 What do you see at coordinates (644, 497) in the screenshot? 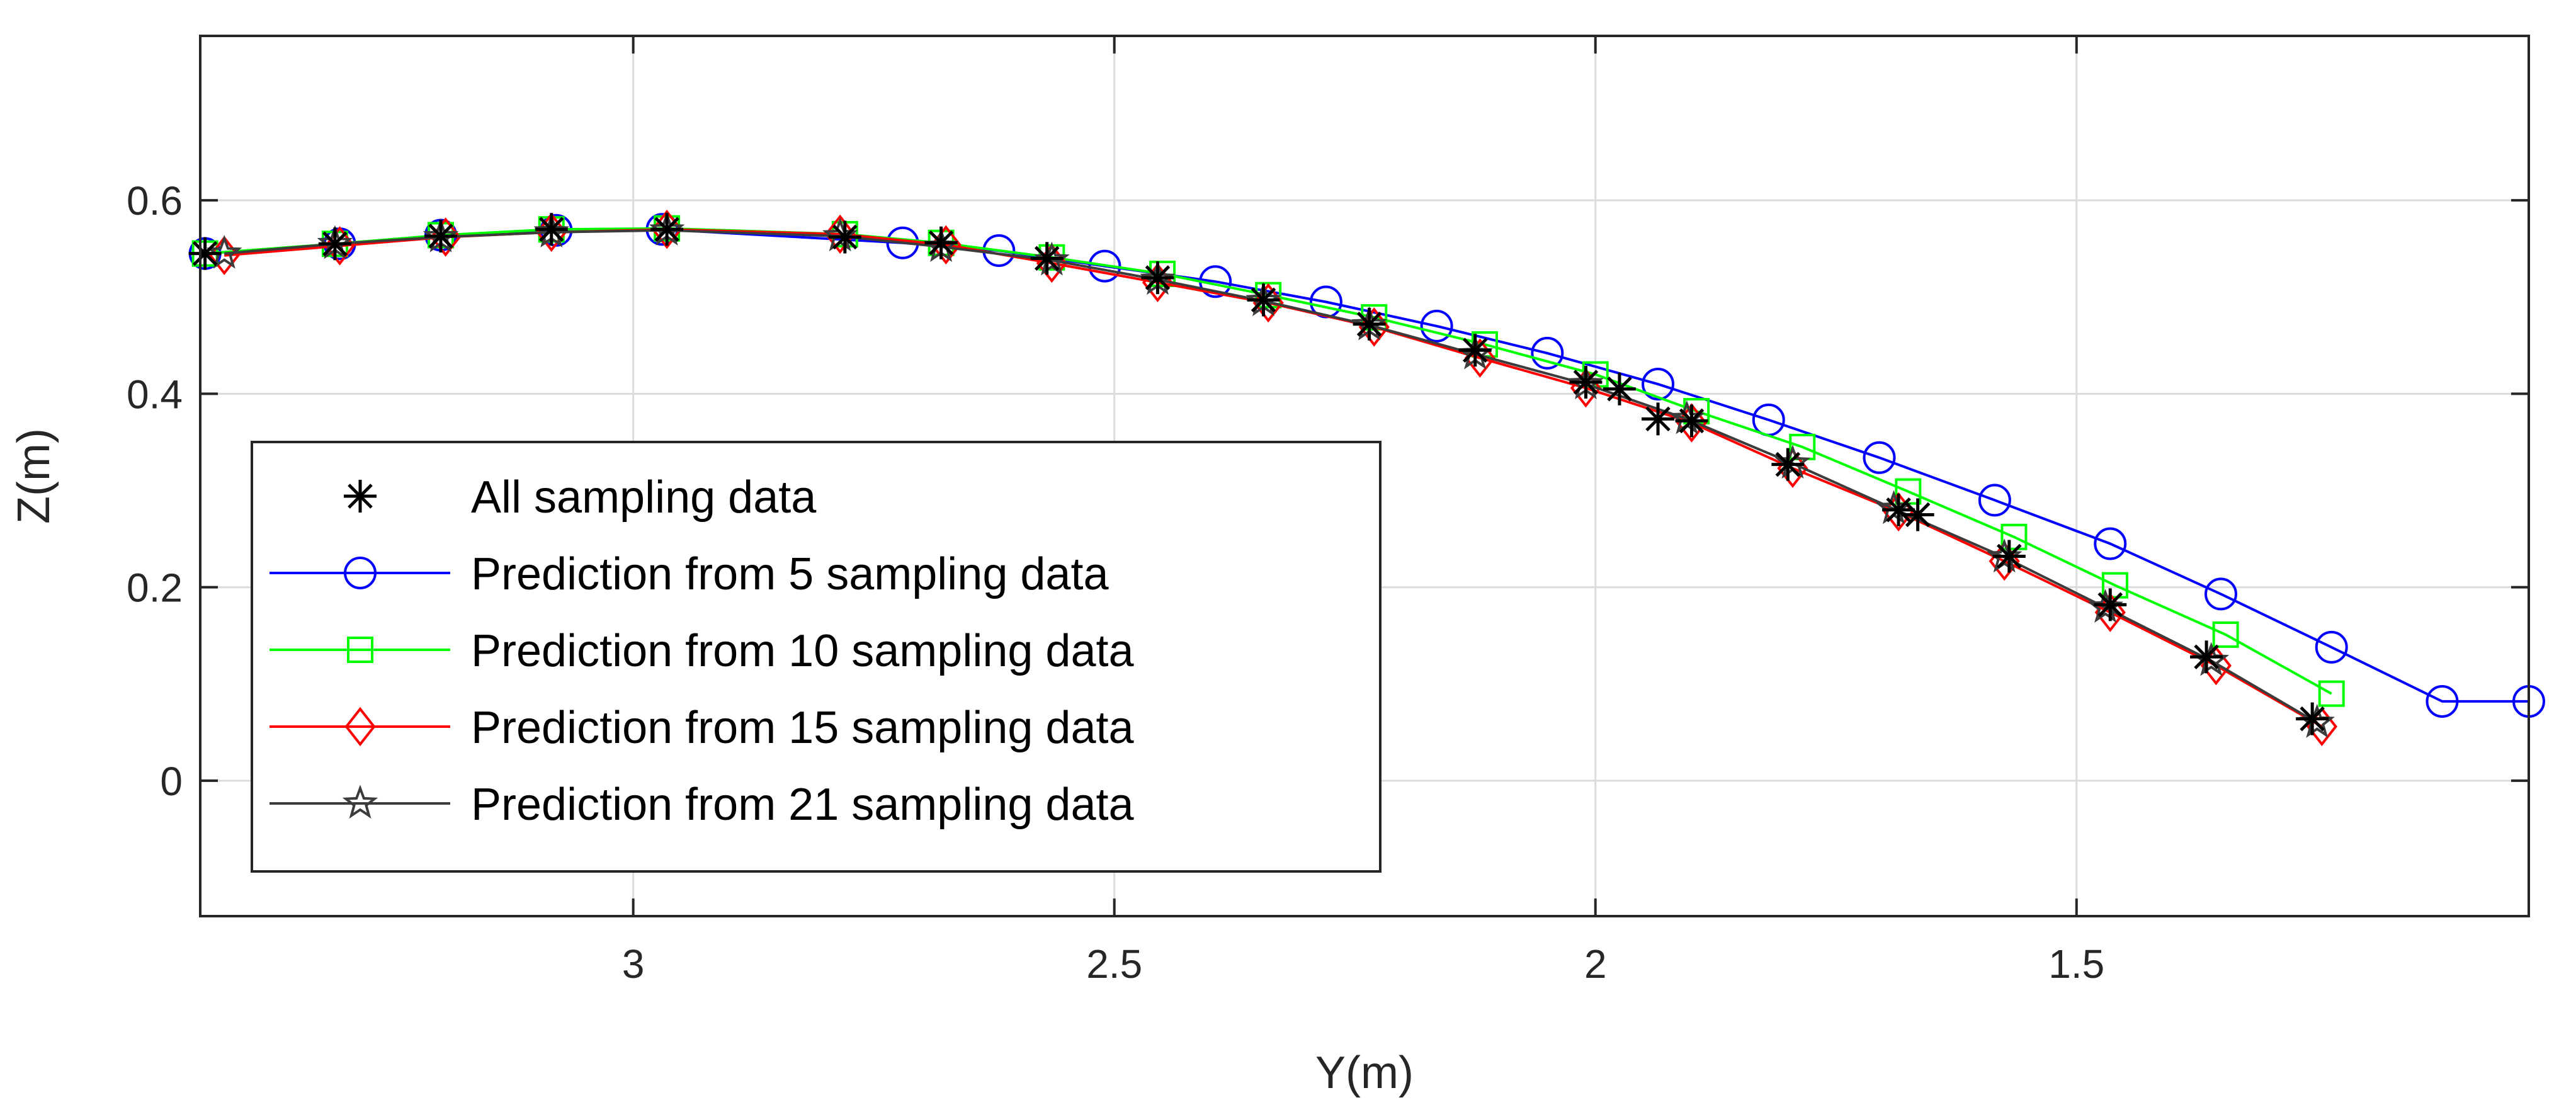
I see `legend-label: All sampling data` at bounding box center [644, 497].